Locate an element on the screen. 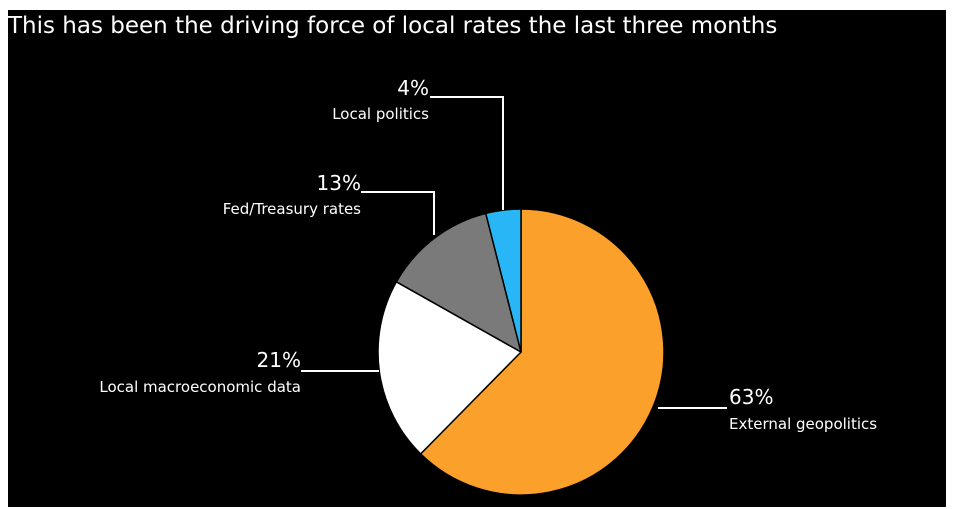 This screenshot has height=509, width=954. pie-slice-external-geopolitics is located at coordinates (542, 352).